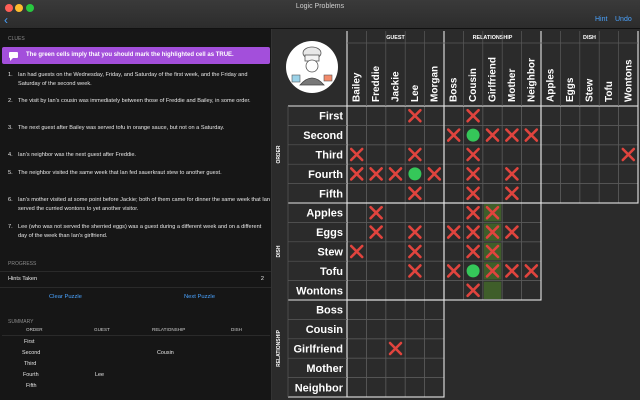 The width and height of the screenshot is (640, 400). Describe the element at coordinates (601, 19) in the screenshot. I see `hint-button: Hint` at that location.